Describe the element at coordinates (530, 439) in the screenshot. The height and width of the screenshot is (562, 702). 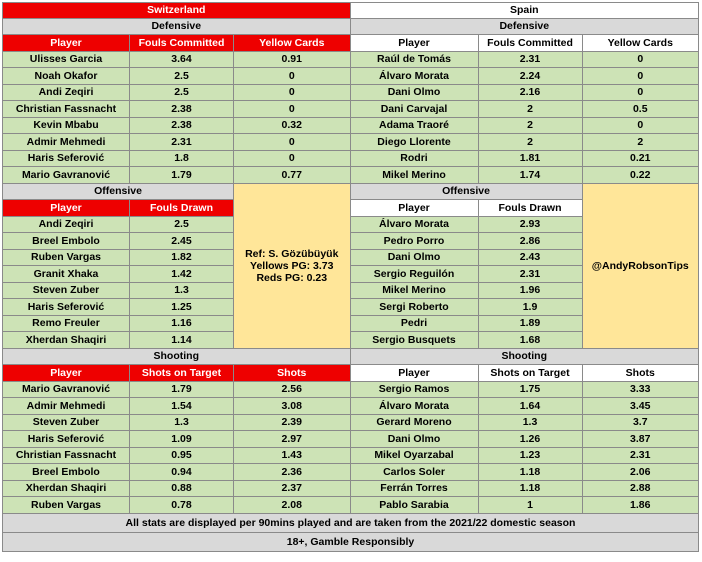
I see `shots-on-target-value: 1.26` at that location.